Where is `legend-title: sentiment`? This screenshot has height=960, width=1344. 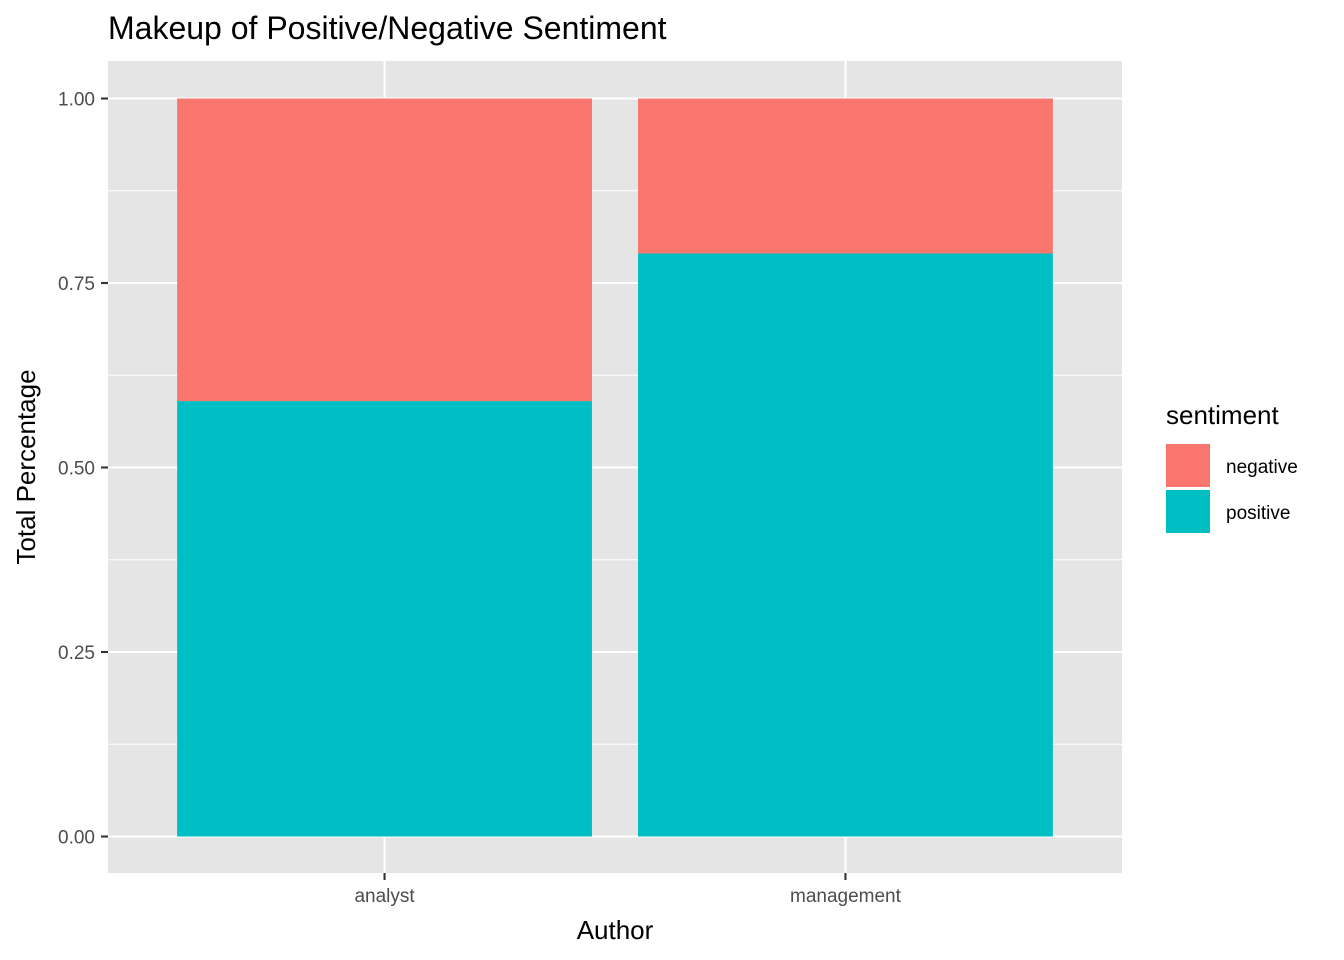
legend-title: sentiment is located at coordinates (1222, 415).